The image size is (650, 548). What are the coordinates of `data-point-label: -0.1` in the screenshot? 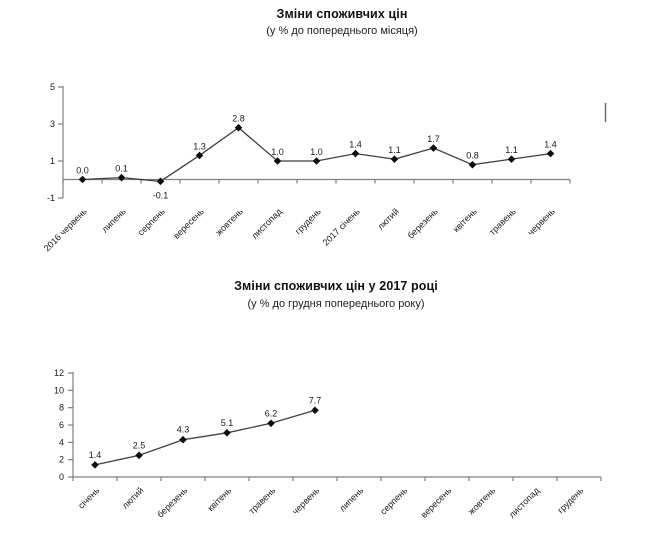 It's located at (161, 195).